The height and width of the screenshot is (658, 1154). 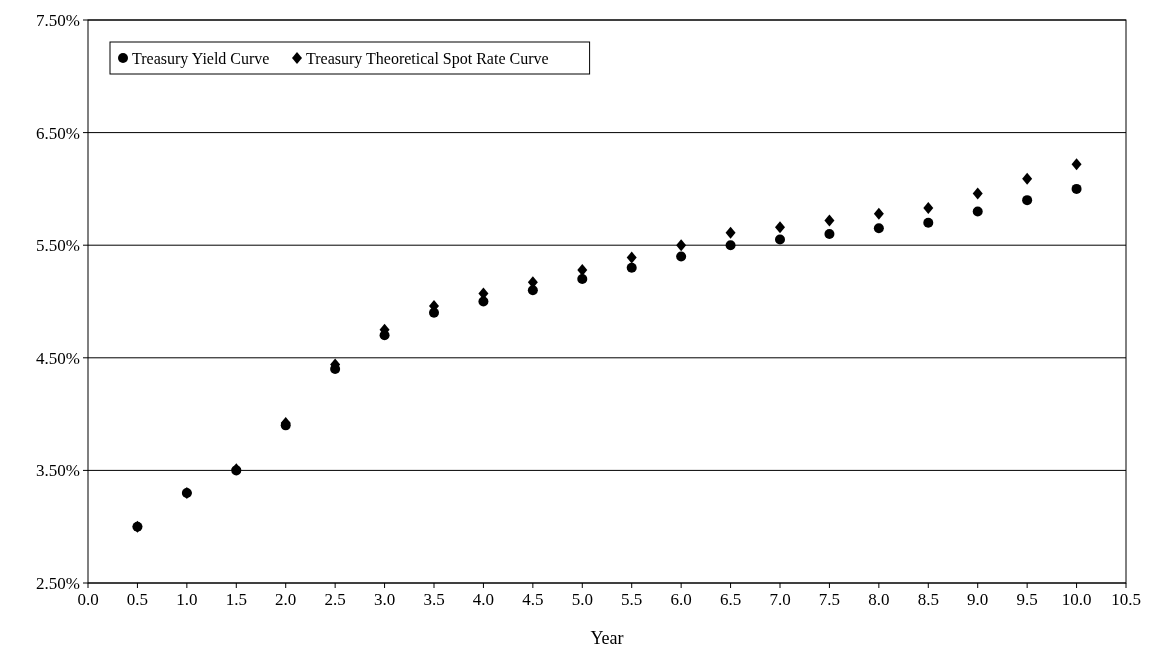 I want to click on x-tick-label: 5.5, so click(x=632, y=599).